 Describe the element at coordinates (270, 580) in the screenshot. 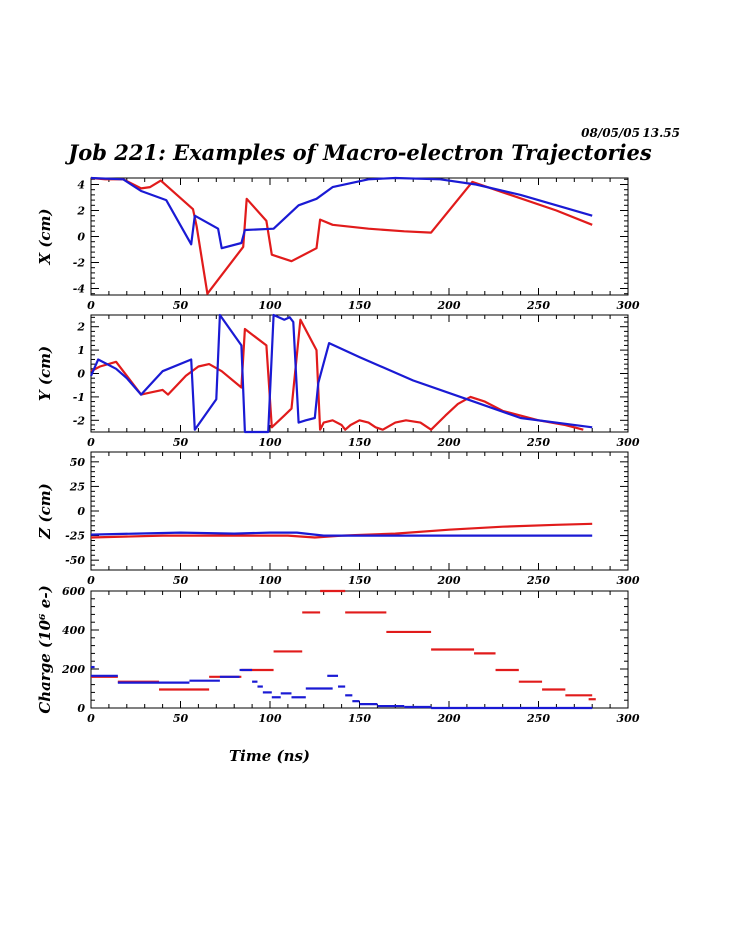

I see `z-x-tick-label: 100` at that location.